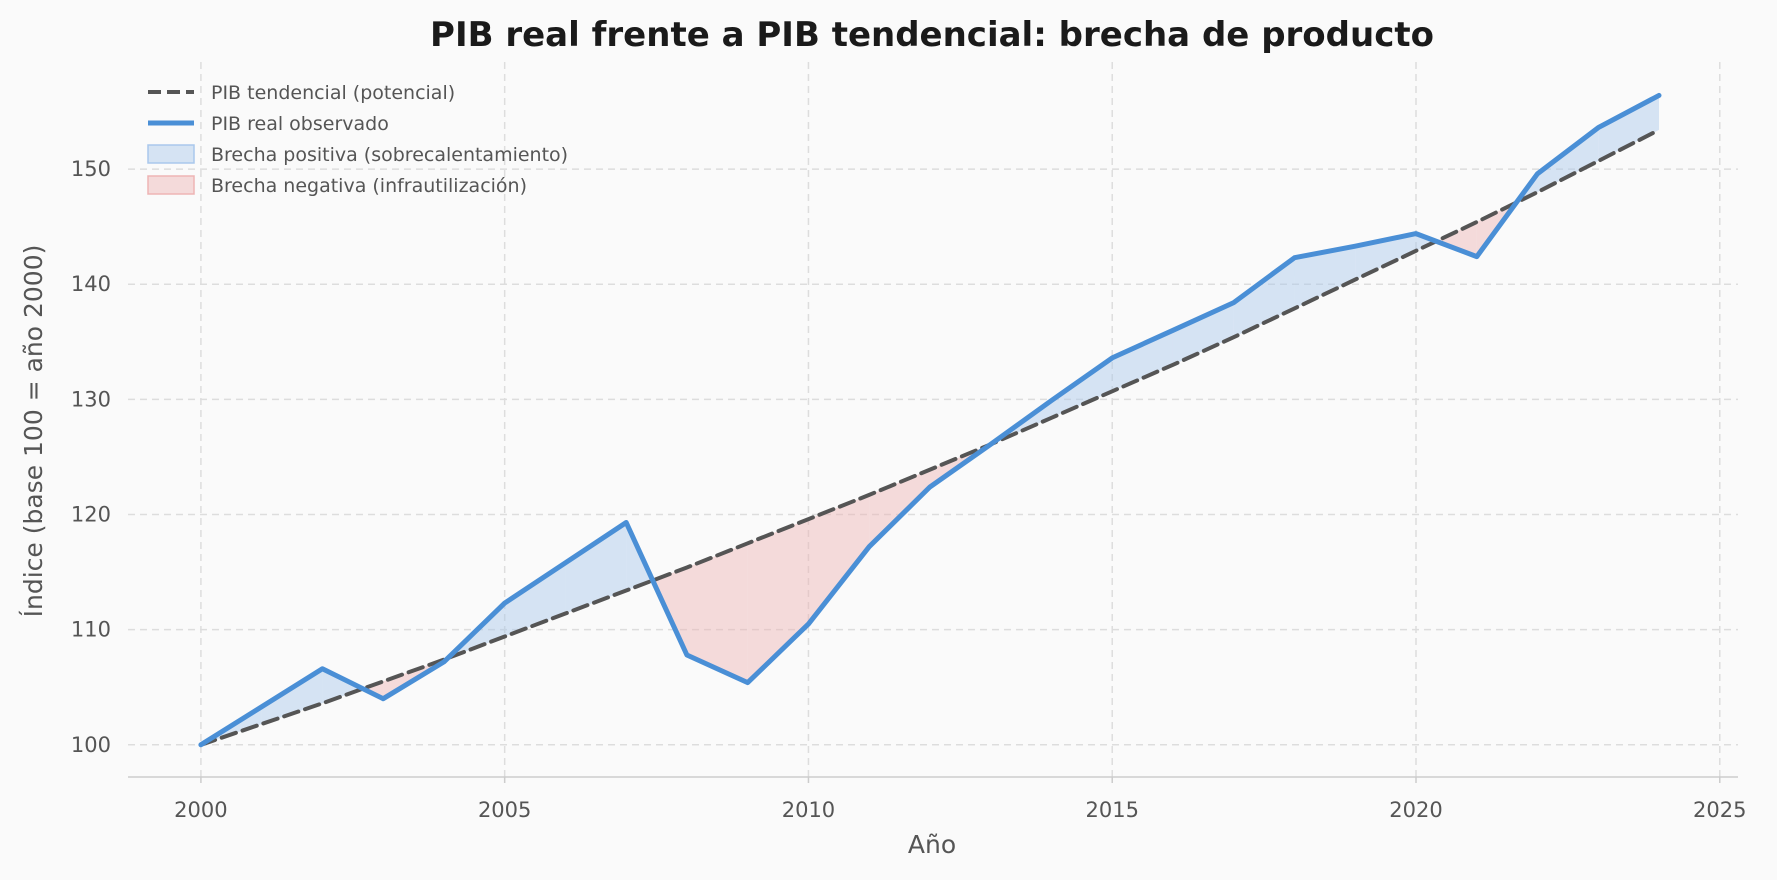 Image resolution: width=1777 pixels, height=880 pixels. I want to click on legend-negative-swatch, so click(171, 185).